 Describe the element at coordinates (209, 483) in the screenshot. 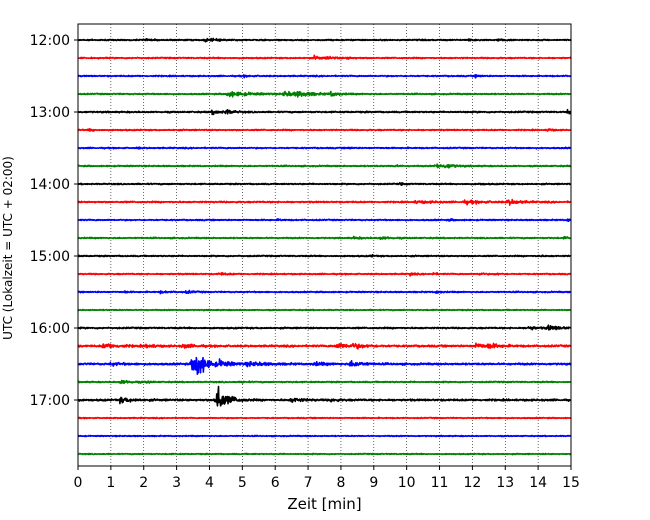

I see `x-tick-label: 4` at that location.